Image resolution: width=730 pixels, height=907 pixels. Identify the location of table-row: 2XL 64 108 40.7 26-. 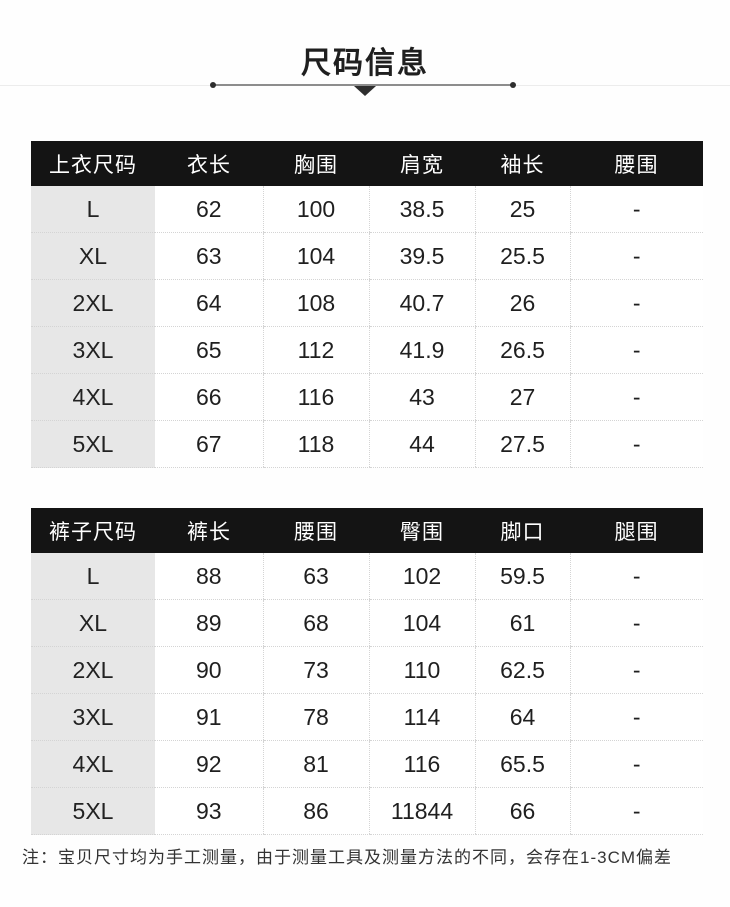
(367, 303).